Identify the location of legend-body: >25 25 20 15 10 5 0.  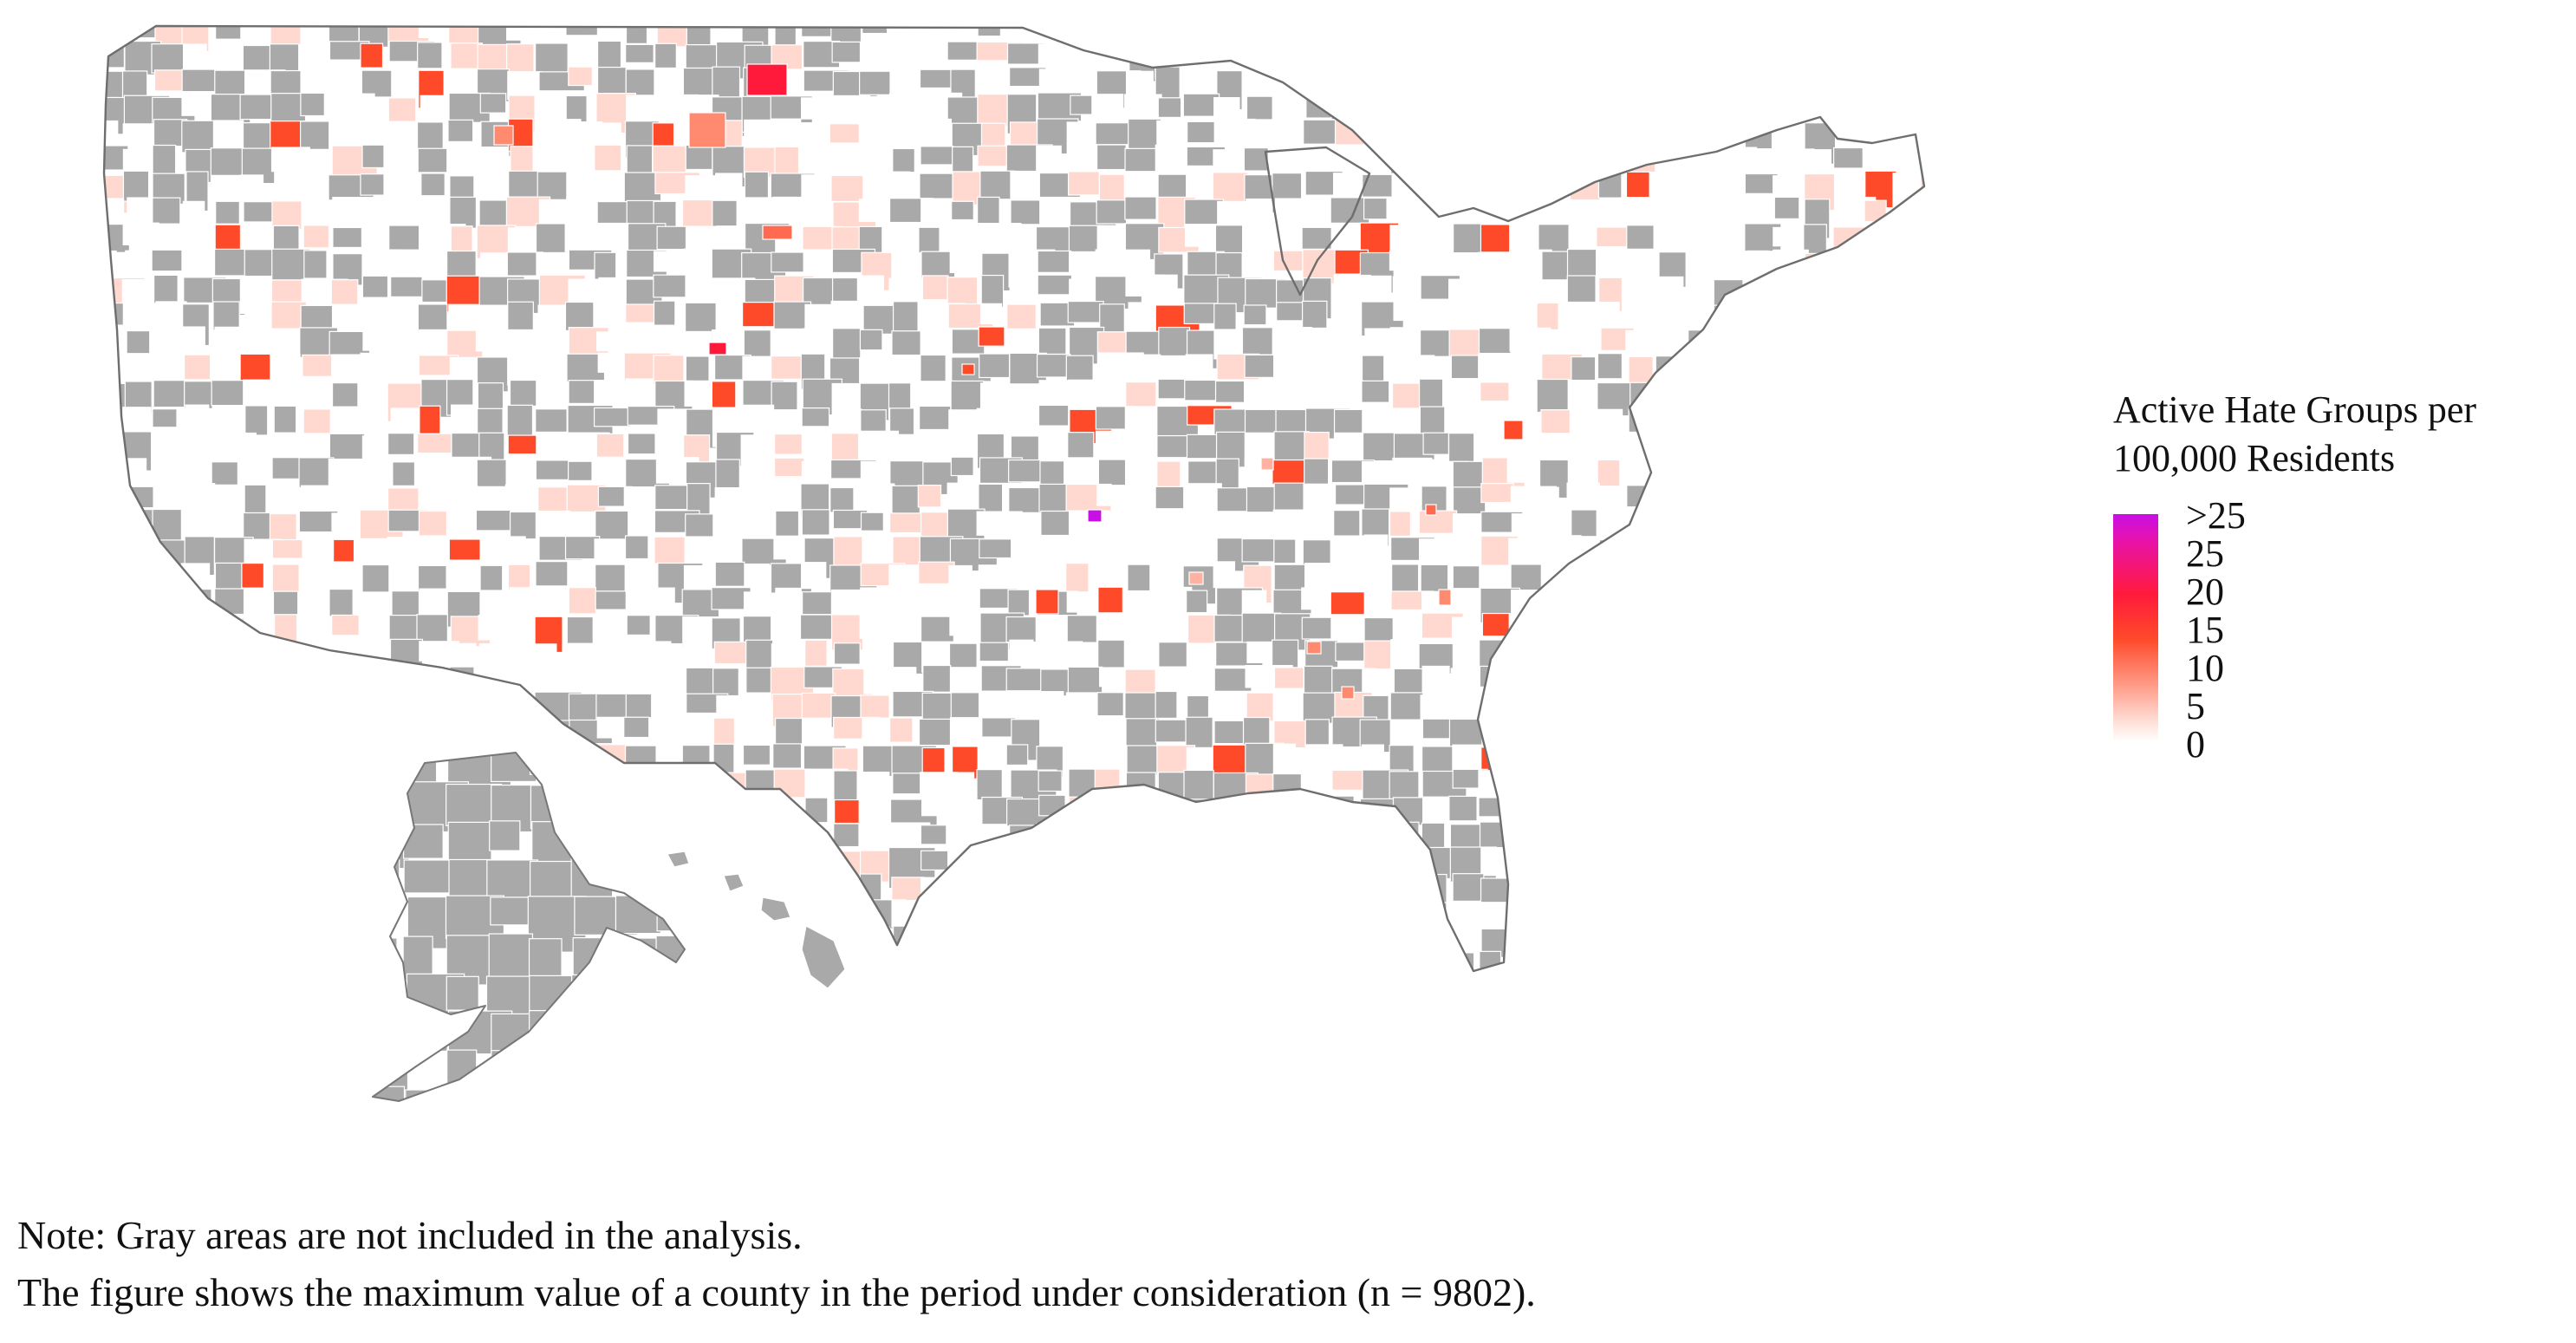
(2338, 630).